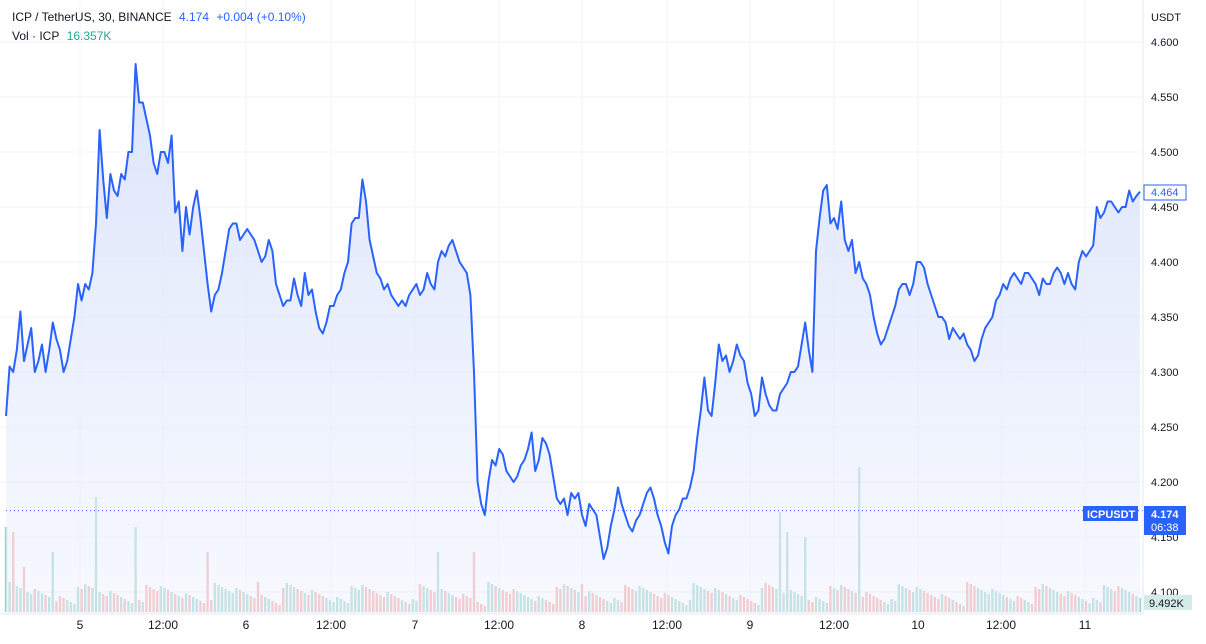 This screenshot has width=1206, height=644. I want to click on legend-volume: Vol · ICP 16.357K, so click(63, 36).